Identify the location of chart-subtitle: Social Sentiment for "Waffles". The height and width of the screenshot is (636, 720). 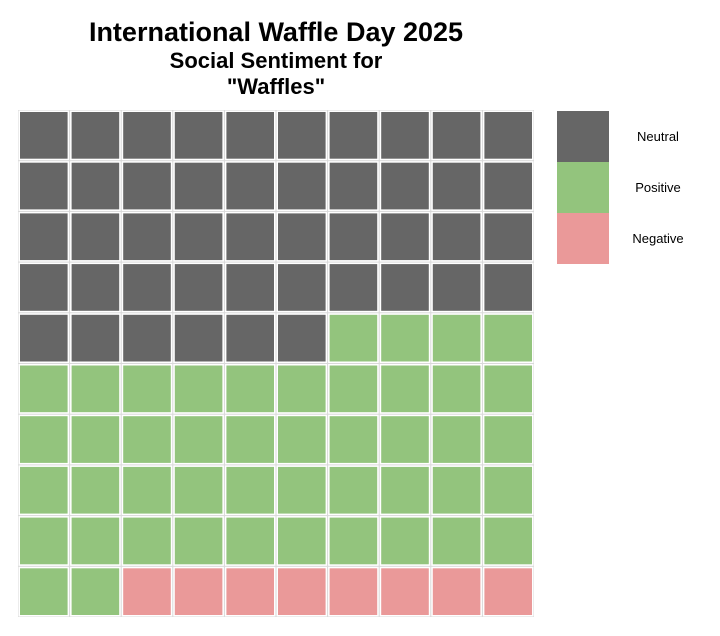
(276, 73).